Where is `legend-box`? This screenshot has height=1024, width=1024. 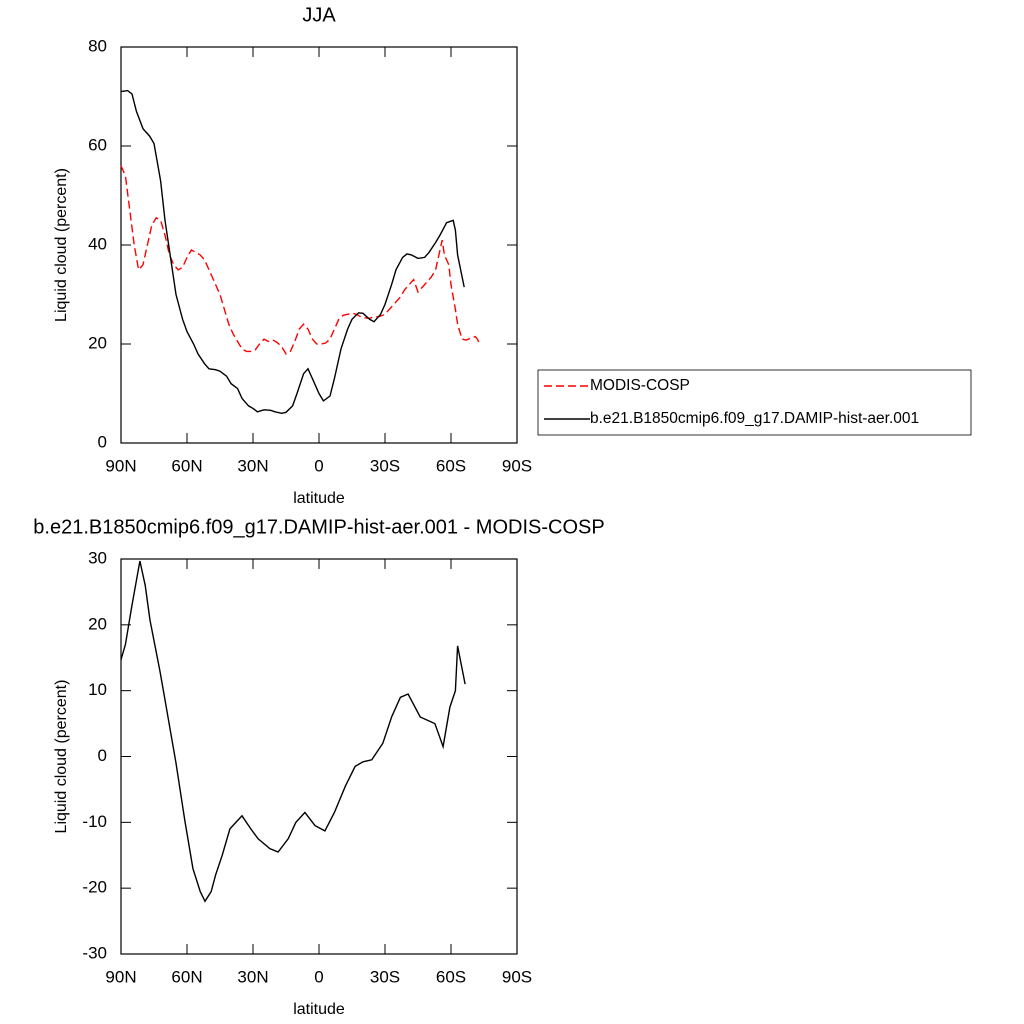 legend-box is located at coordinates (754, 402).